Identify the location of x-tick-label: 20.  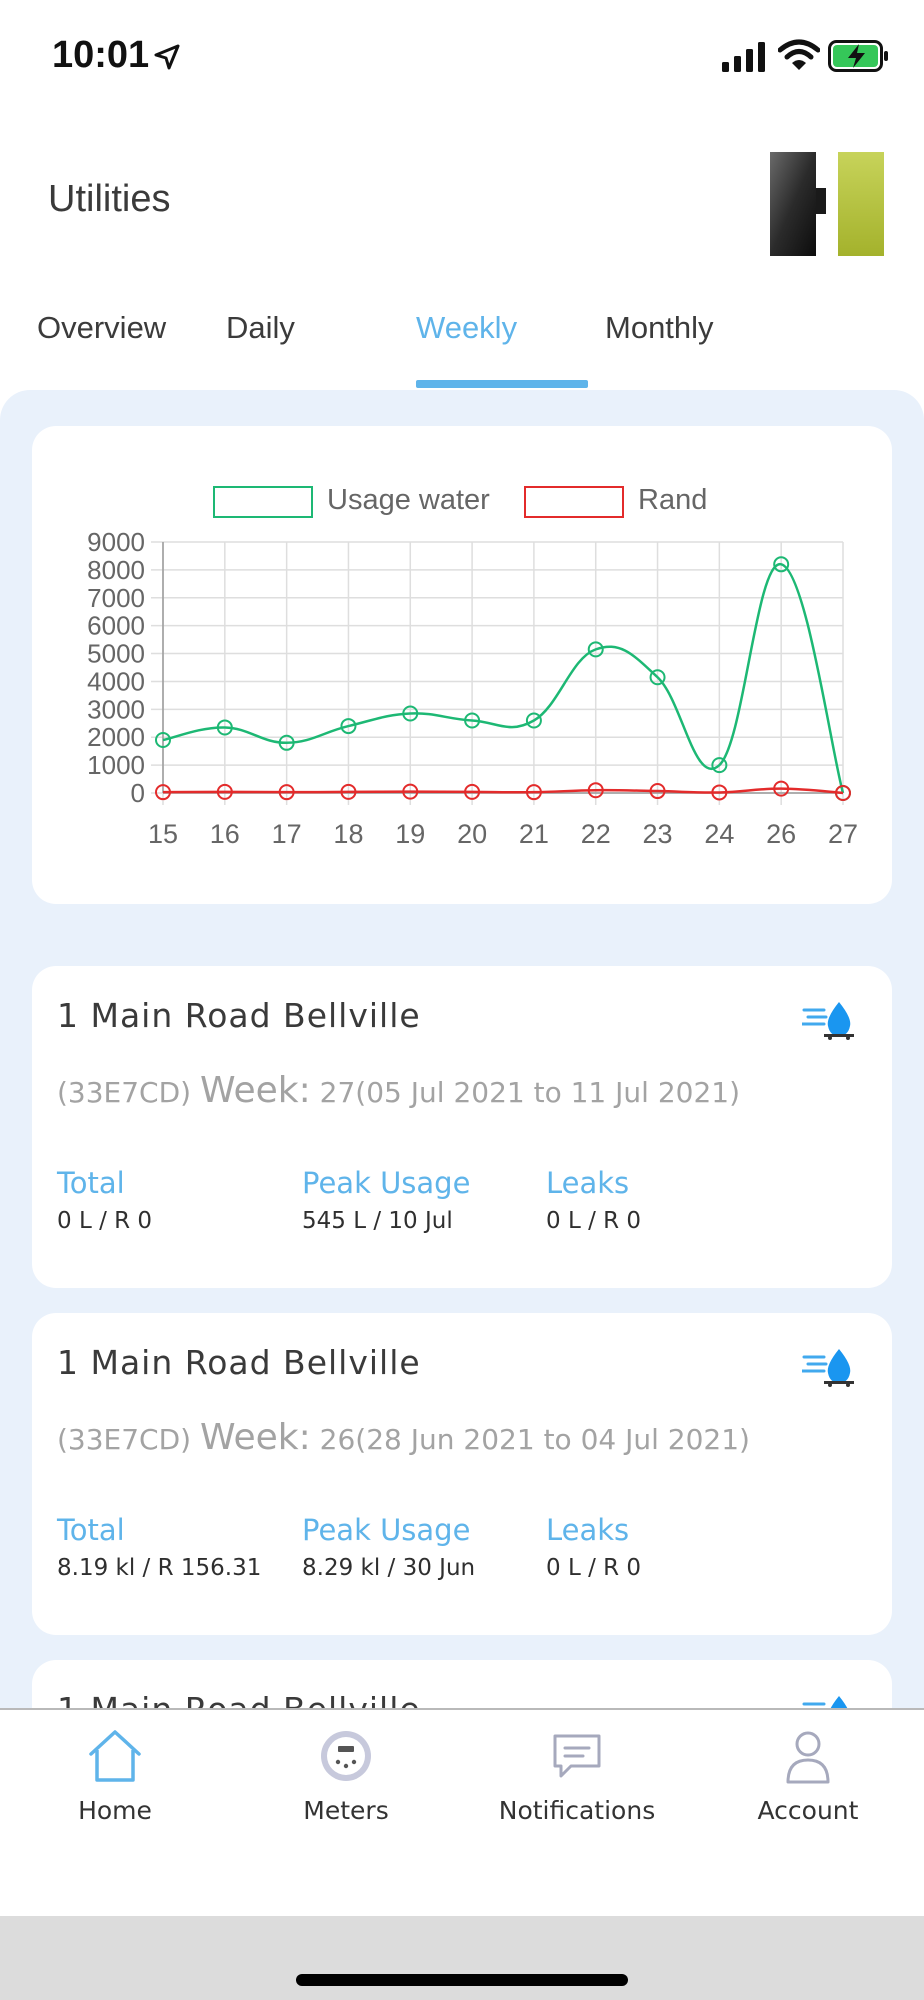
(472, 834).